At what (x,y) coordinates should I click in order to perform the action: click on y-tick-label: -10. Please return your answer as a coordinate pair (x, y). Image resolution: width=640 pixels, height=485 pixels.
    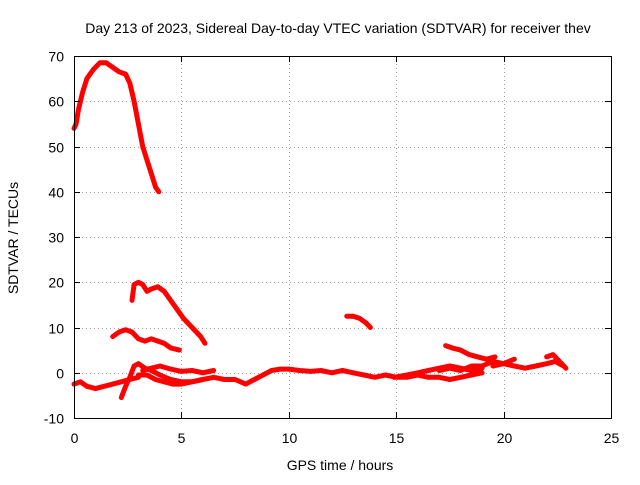
    Looking at the image, I should click on (54, 419).